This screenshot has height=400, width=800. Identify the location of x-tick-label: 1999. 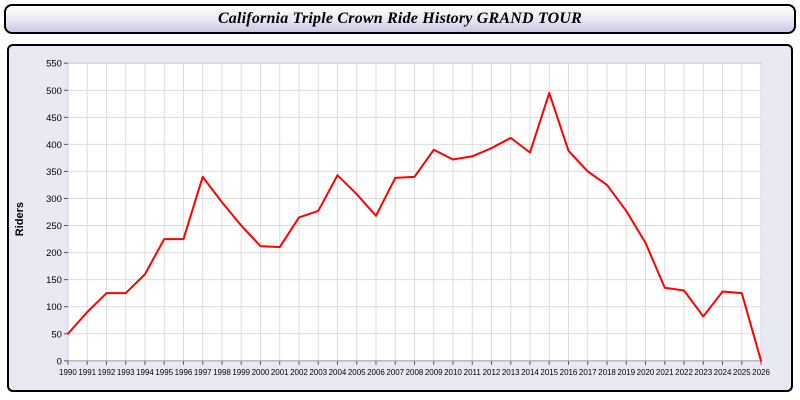
(241, 372).